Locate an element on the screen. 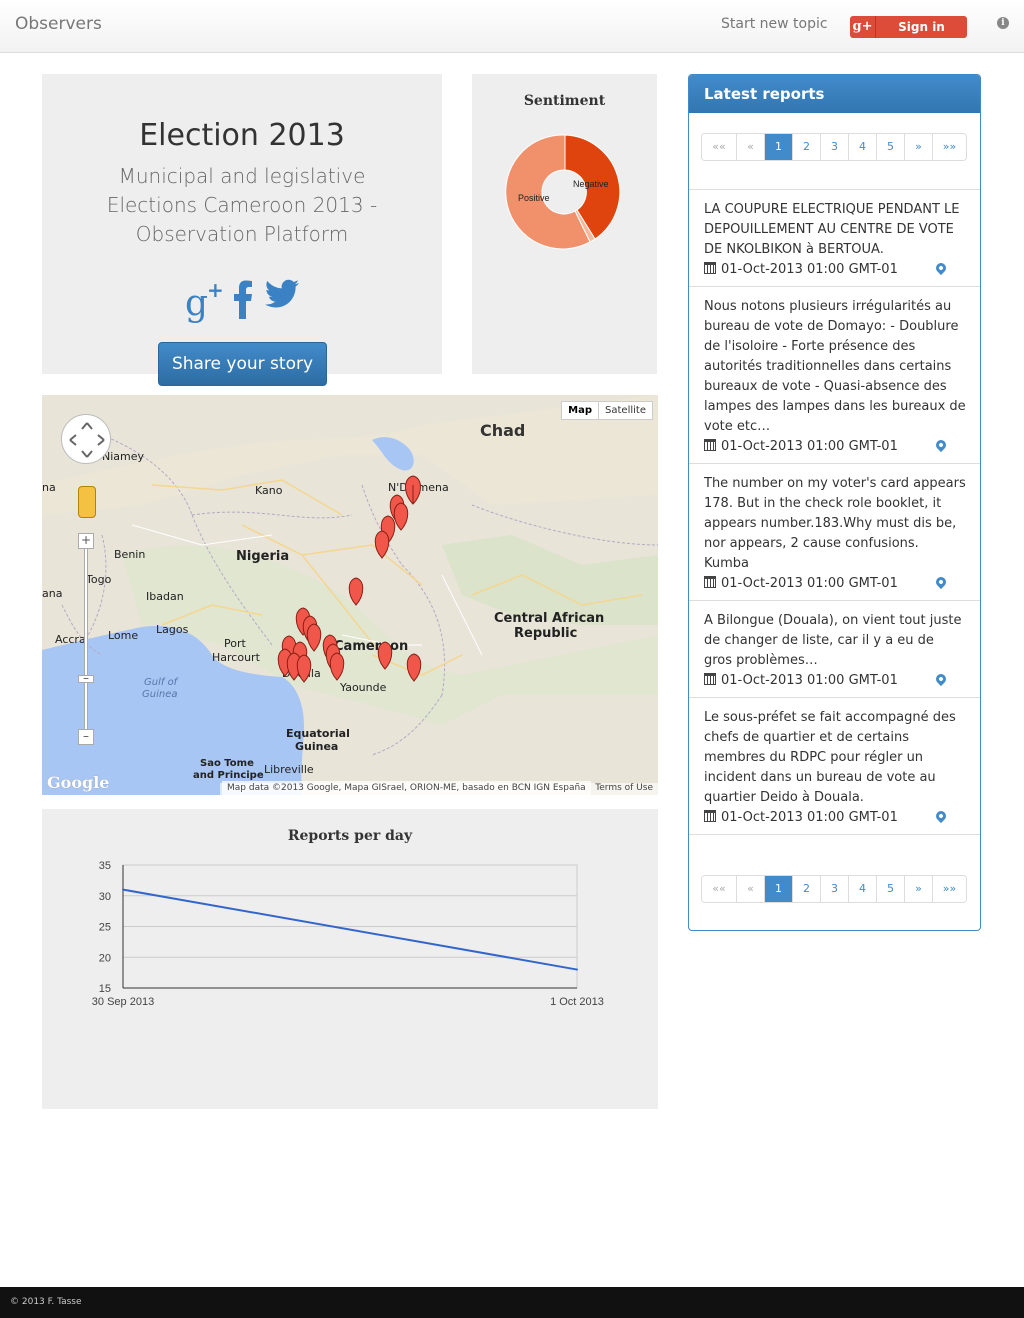 The height and width of the screenshot is (1318, 1024). sentiment-title: Sentiment is located at coordinates (564, 101).